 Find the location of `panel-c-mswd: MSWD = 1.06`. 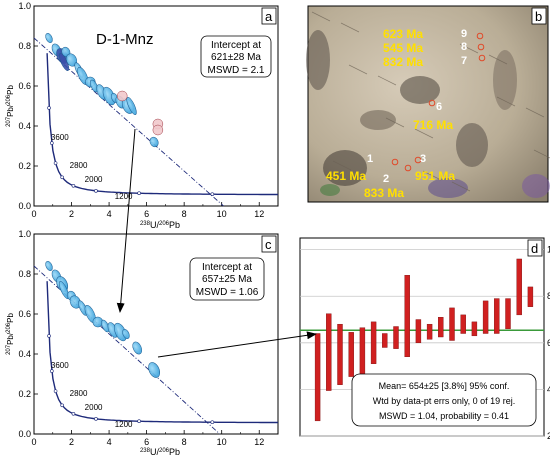

panel-c-mswd: MSWD = 1.06 is located at coordinates (227, 292).